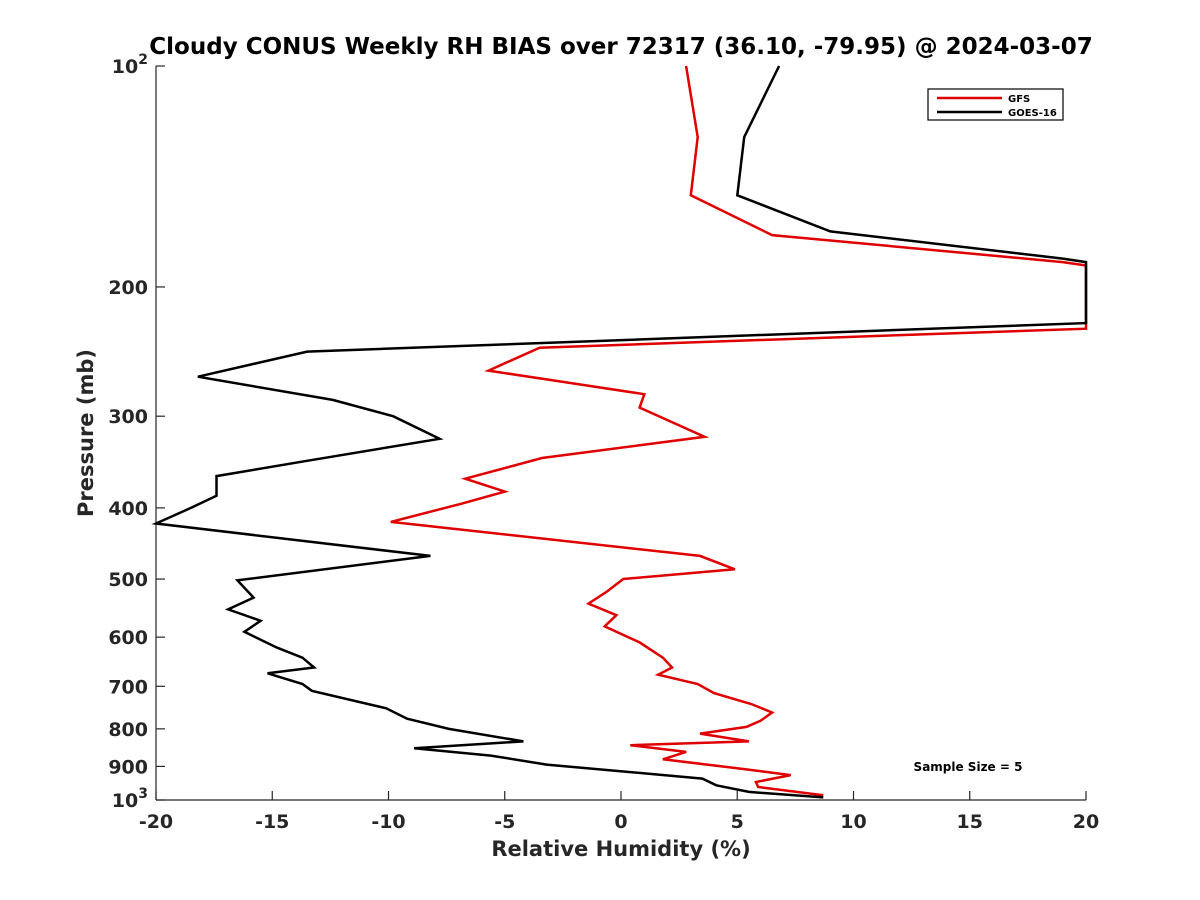 The height and width of the screenshot is (900, 1200). What do you see at coordinates (128, 509) in the screenshot?
I see `y-tick-label: 400` at bounding box center [128, 509].